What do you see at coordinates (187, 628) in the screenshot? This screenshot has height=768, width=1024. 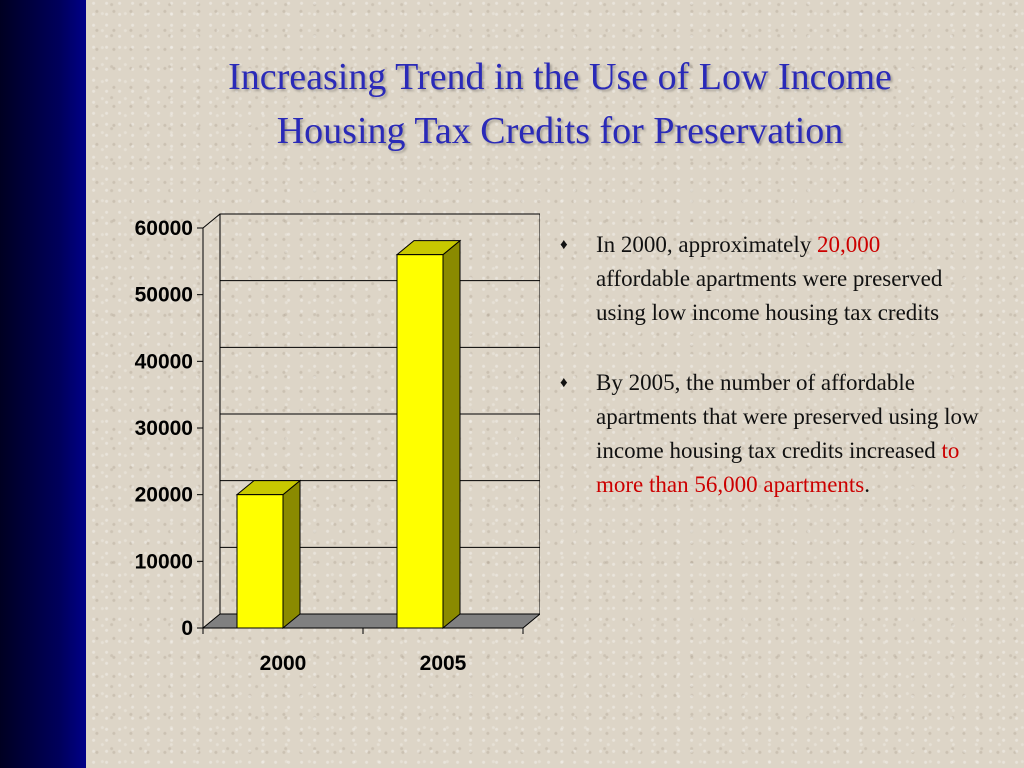 I see `y-tick-label: 0` at bounding box center [187, 628].